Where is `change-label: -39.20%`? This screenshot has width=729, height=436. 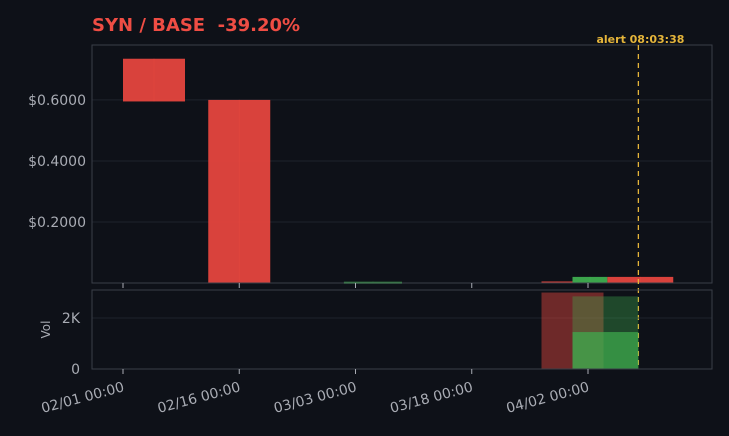
change-label: -39.20% is located at coordinates (259, 25).